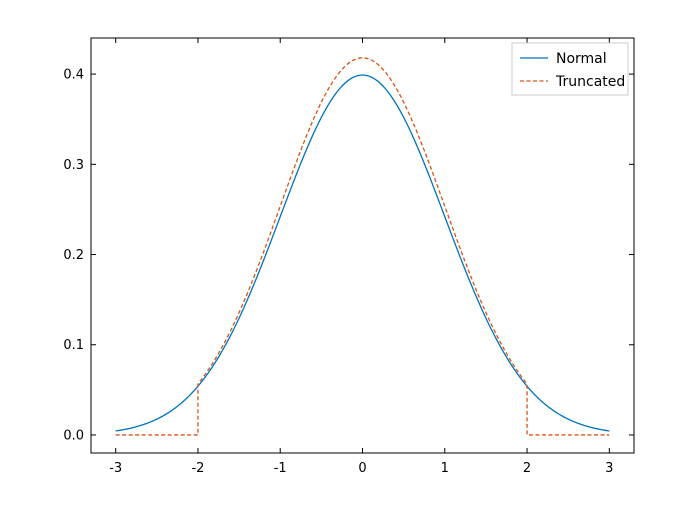 The height and width of the screenshot is (509, 700). What do you see at coordinates (362, 468) in the screenshot?
I see `x-tick-label: 0` at bounding box center [362, 468].